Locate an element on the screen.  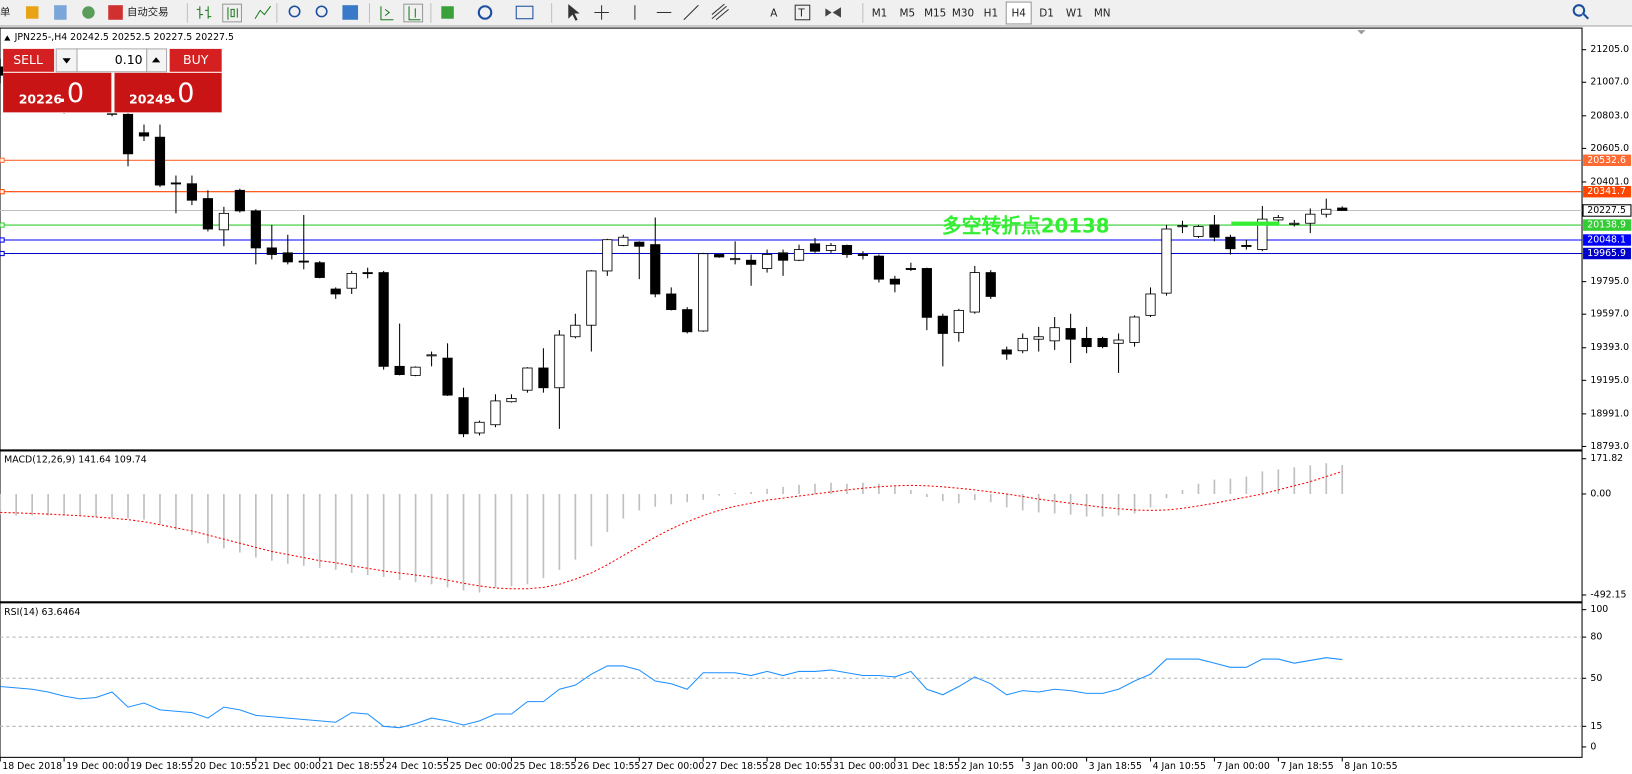
text-tool: A is located at coordinates (774, 14).